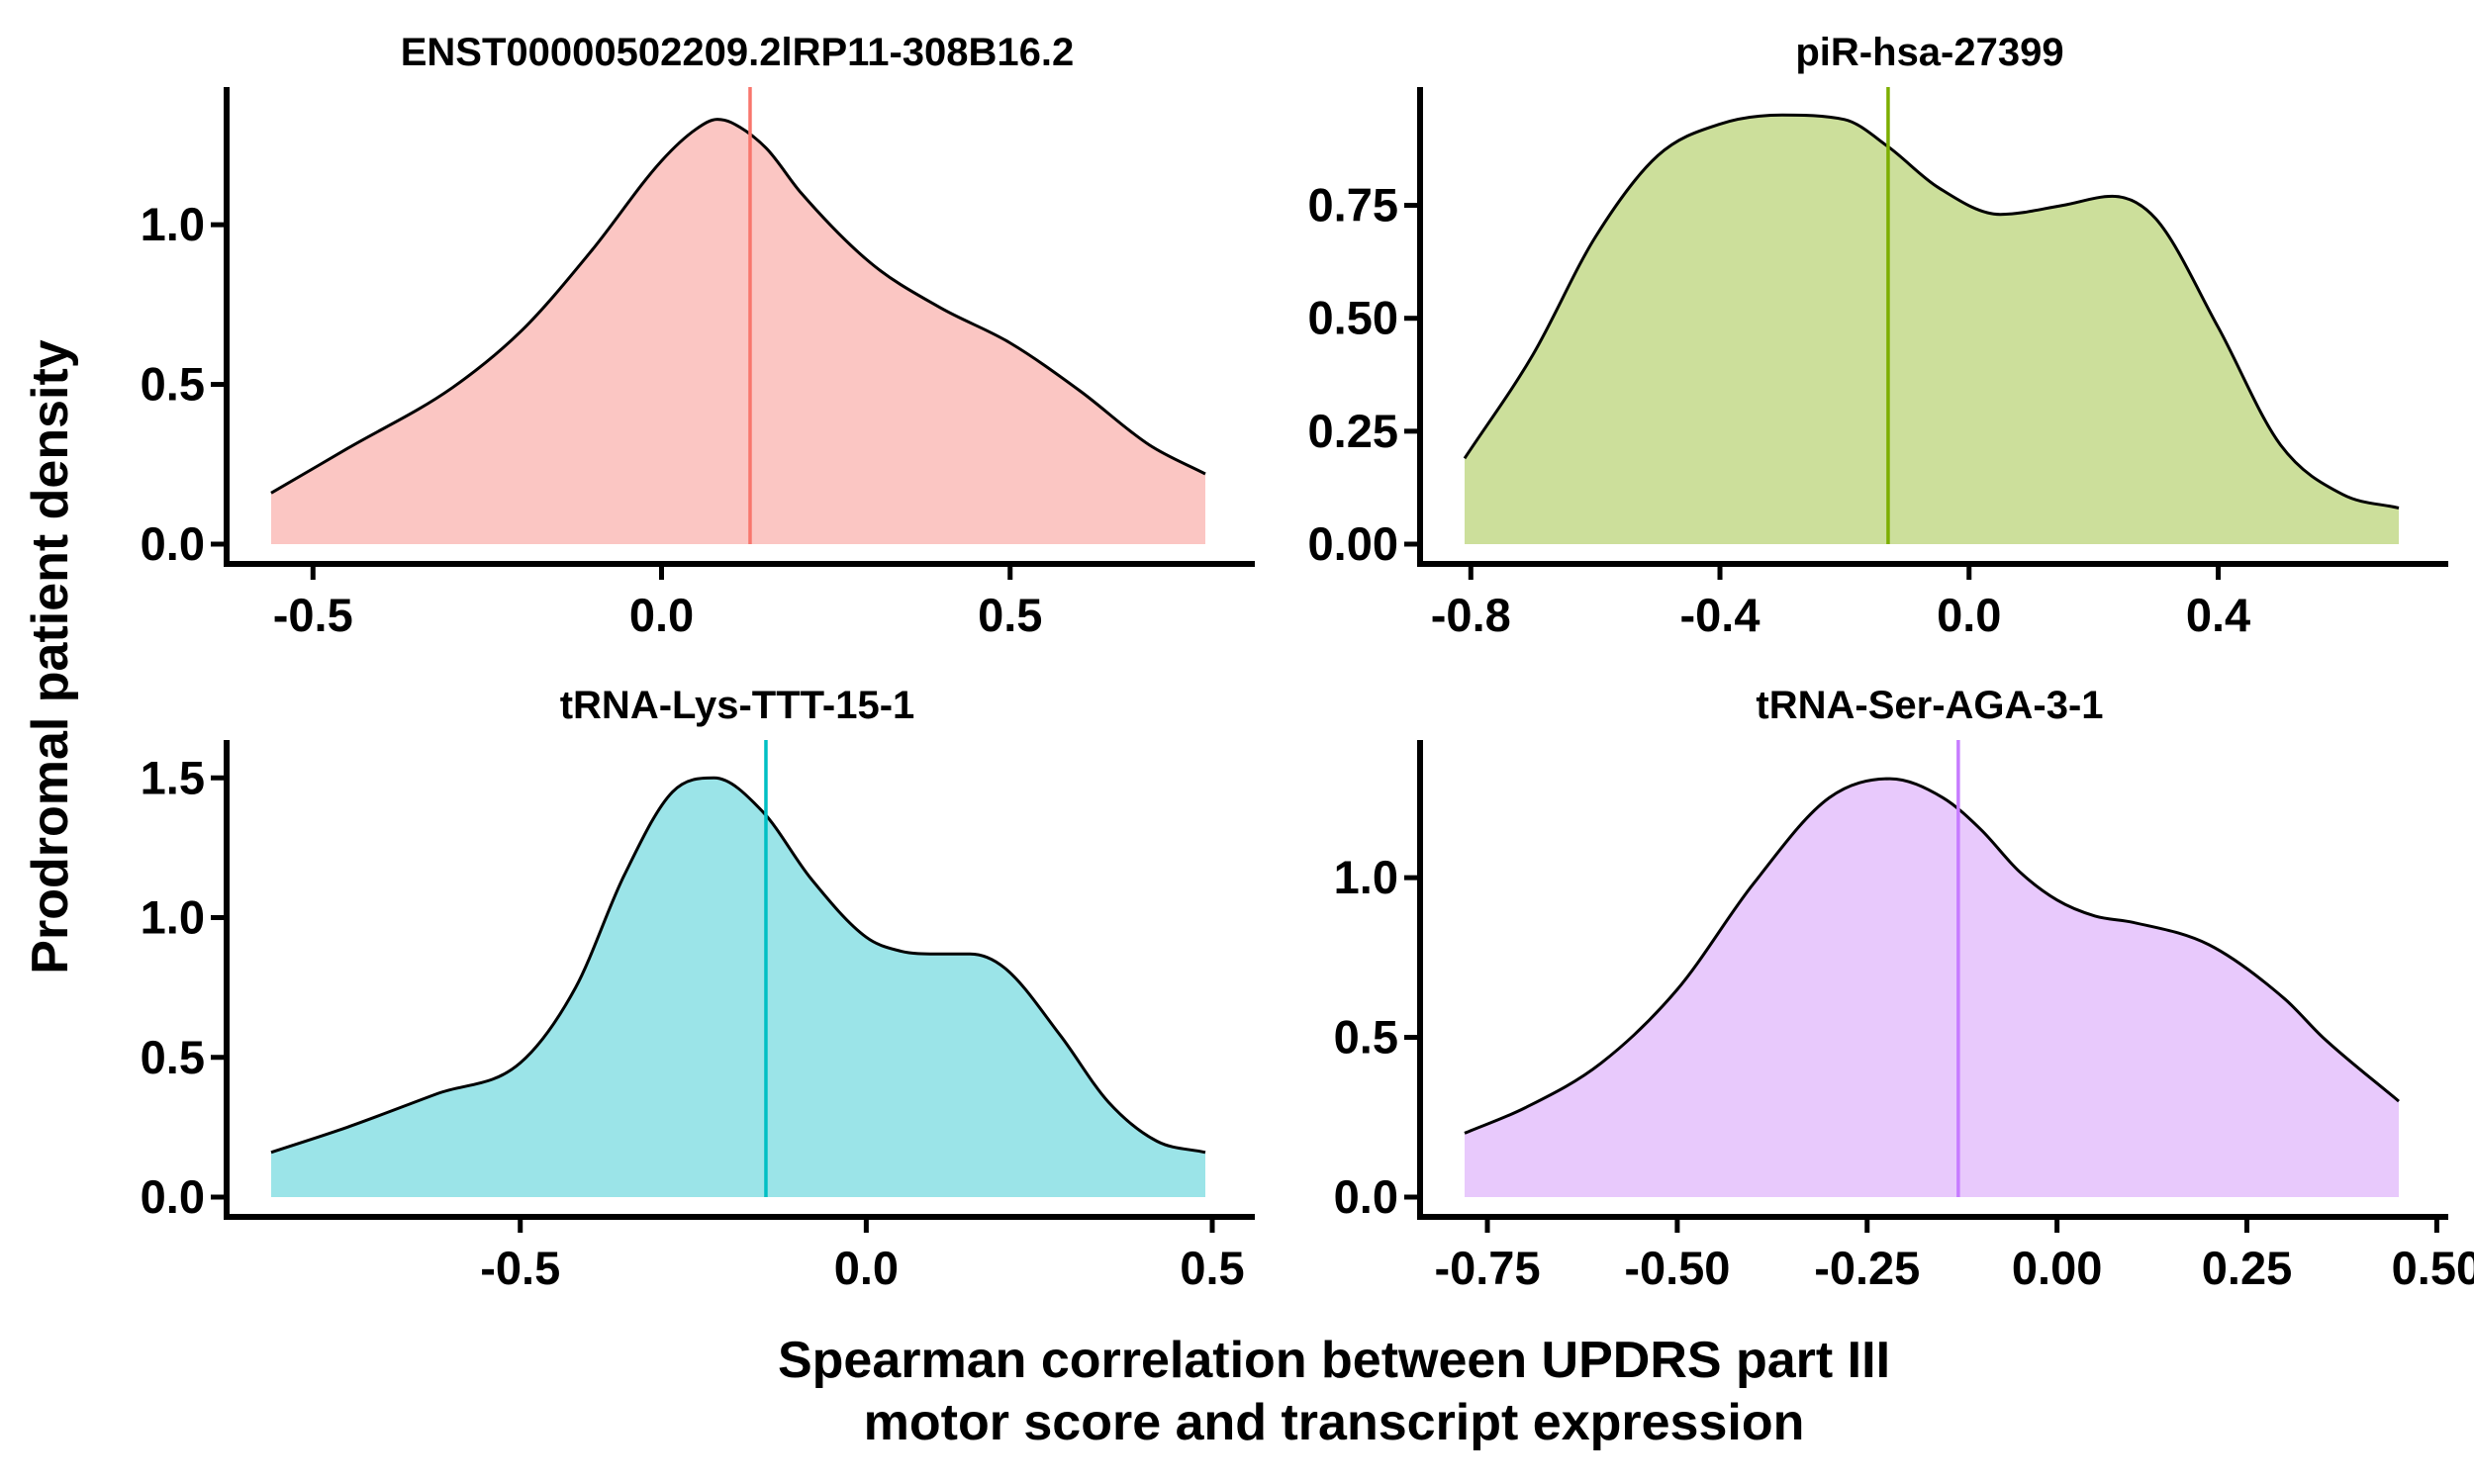 The height and width of the screenshot is (1484, 2474). What do you see at coordinates (1353, 318) in the screenshot?
I see `y-tick-label: 0.50` at bounding box center [1353, 318].